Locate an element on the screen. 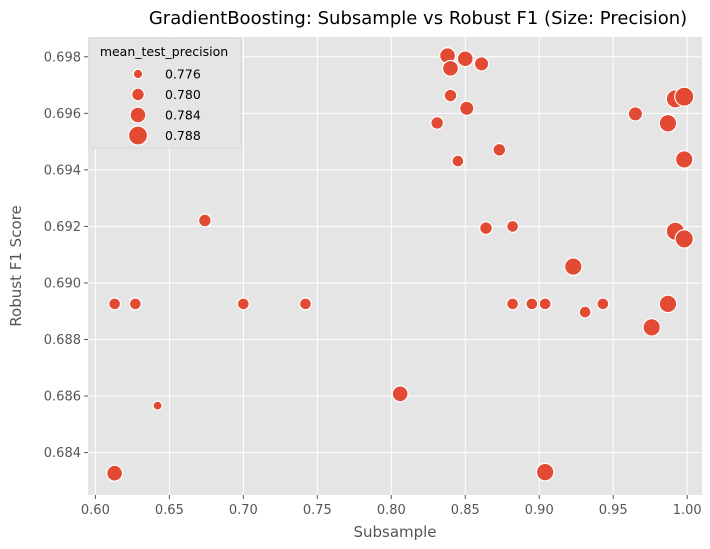 The width and height of the screenshot is (710, 549). y-tick-label: 0.698 is located at coordinates (62, 57).